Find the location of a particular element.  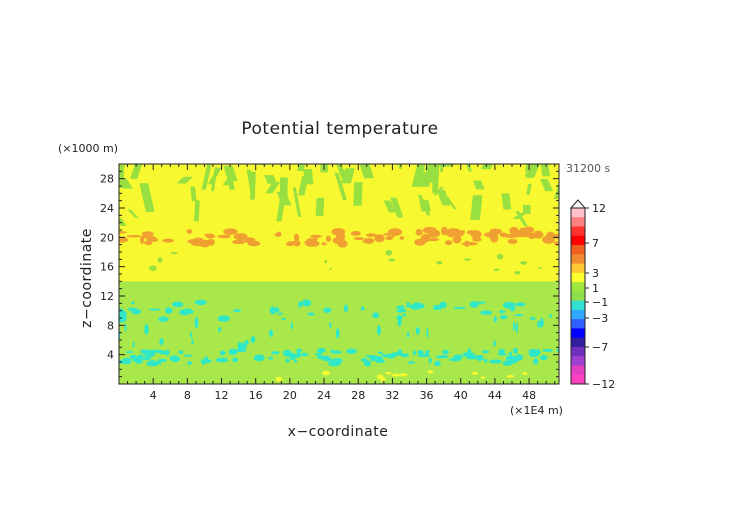

time-label: 31200 s is located at coordinates (588, 168).